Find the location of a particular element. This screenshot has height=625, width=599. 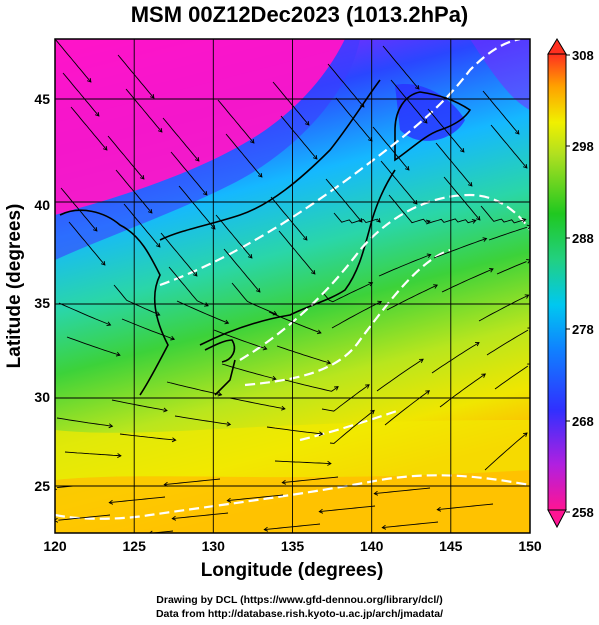

colorbar-label: 298 is located at coordinates (583, 146).